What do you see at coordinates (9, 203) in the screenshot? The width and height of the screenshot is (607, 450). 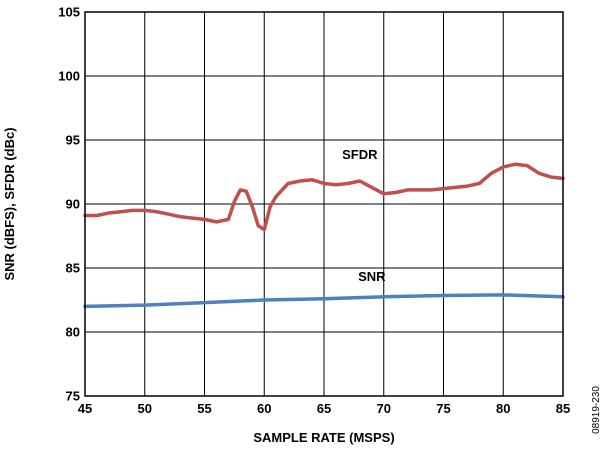 I see `y-axis-label: SNR (dBFS), SFDR (dBc)` at bounding box center [9, 203].